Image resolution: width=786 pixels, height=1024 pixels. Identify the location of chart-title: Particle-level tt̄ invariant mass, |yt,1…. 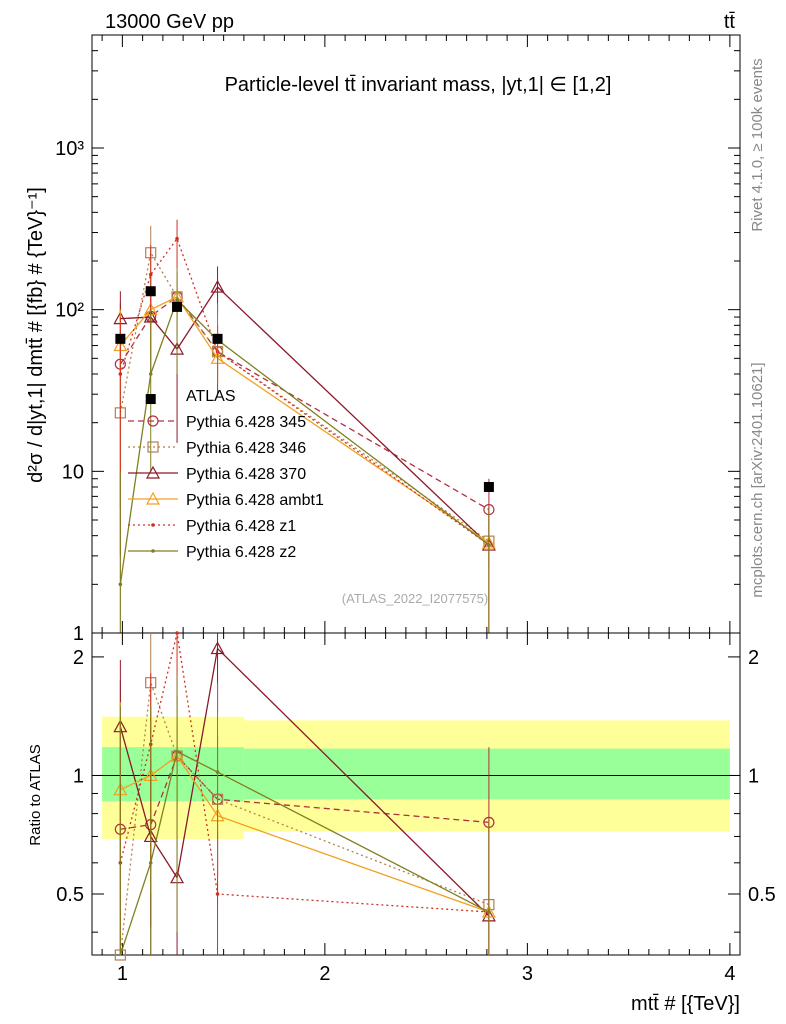
(418, 85).